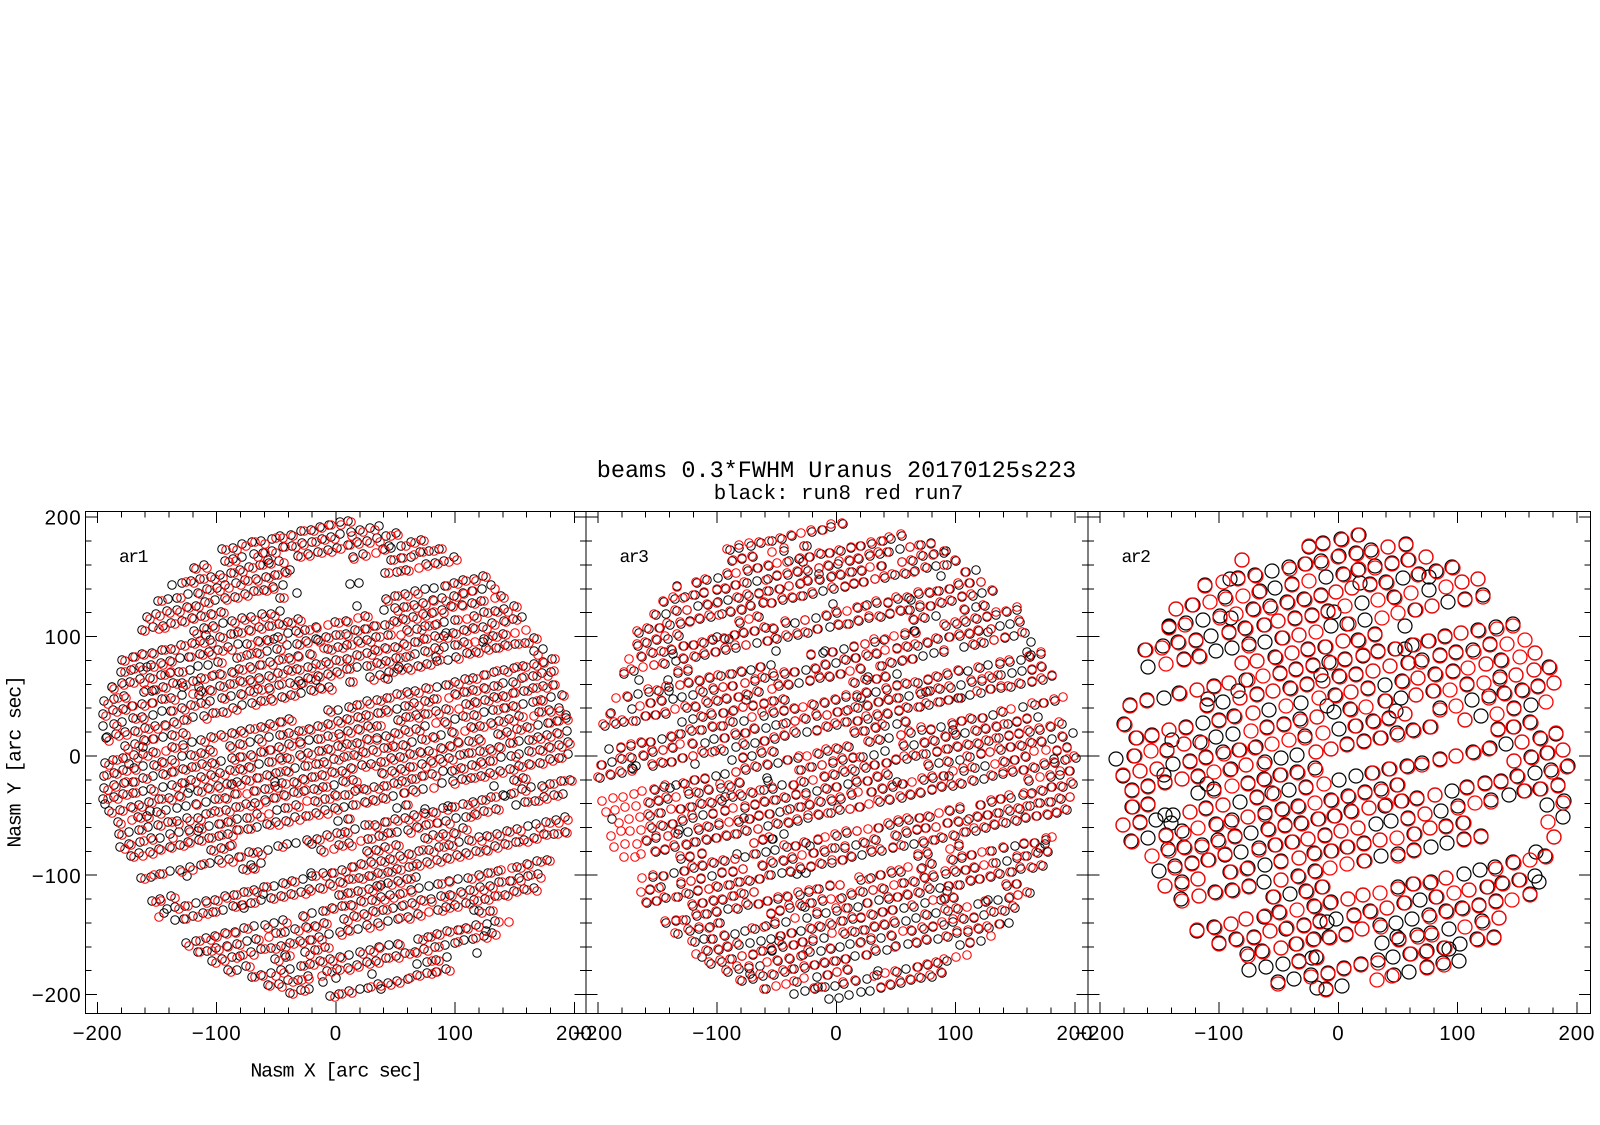 The width and height of the screenshot is (1600, 1125). What do you see at coordinates (836, 471) in the screenshot?
I see `svg-text:beams 0.3*FWHM Uranus 20170125: beams 0.3*FWHM Uranus 20170125s223` at bounding box center [836, 471].